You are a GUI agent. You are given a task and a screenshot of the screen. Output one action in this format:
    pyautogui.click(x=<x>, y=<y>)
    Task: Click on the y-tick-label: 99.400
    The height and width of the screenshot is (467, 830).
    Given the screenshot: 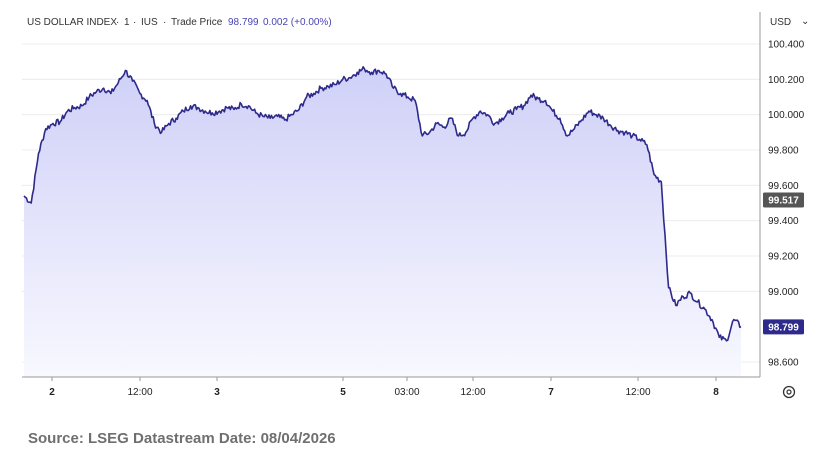 What is the action you would take?
    pyautogui.click(x=783, y=221)
    